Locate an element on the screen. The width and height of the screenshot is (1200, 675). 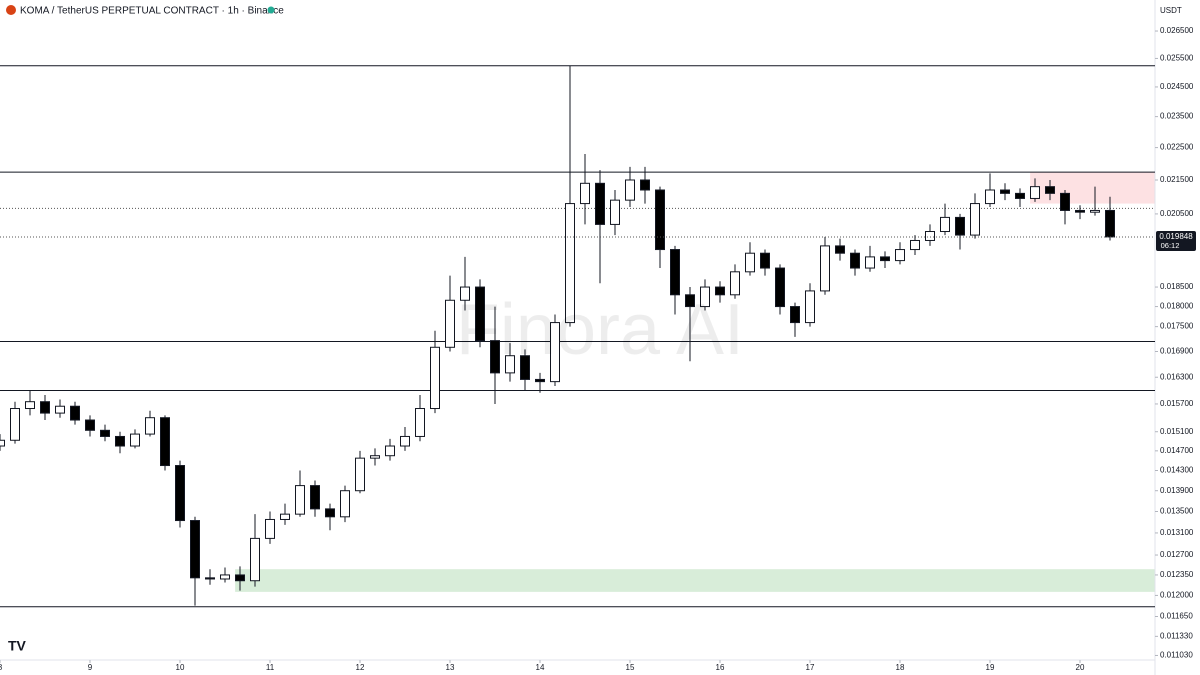
y-tick-label: 0.025500 is located at coordinates (1177, 58).